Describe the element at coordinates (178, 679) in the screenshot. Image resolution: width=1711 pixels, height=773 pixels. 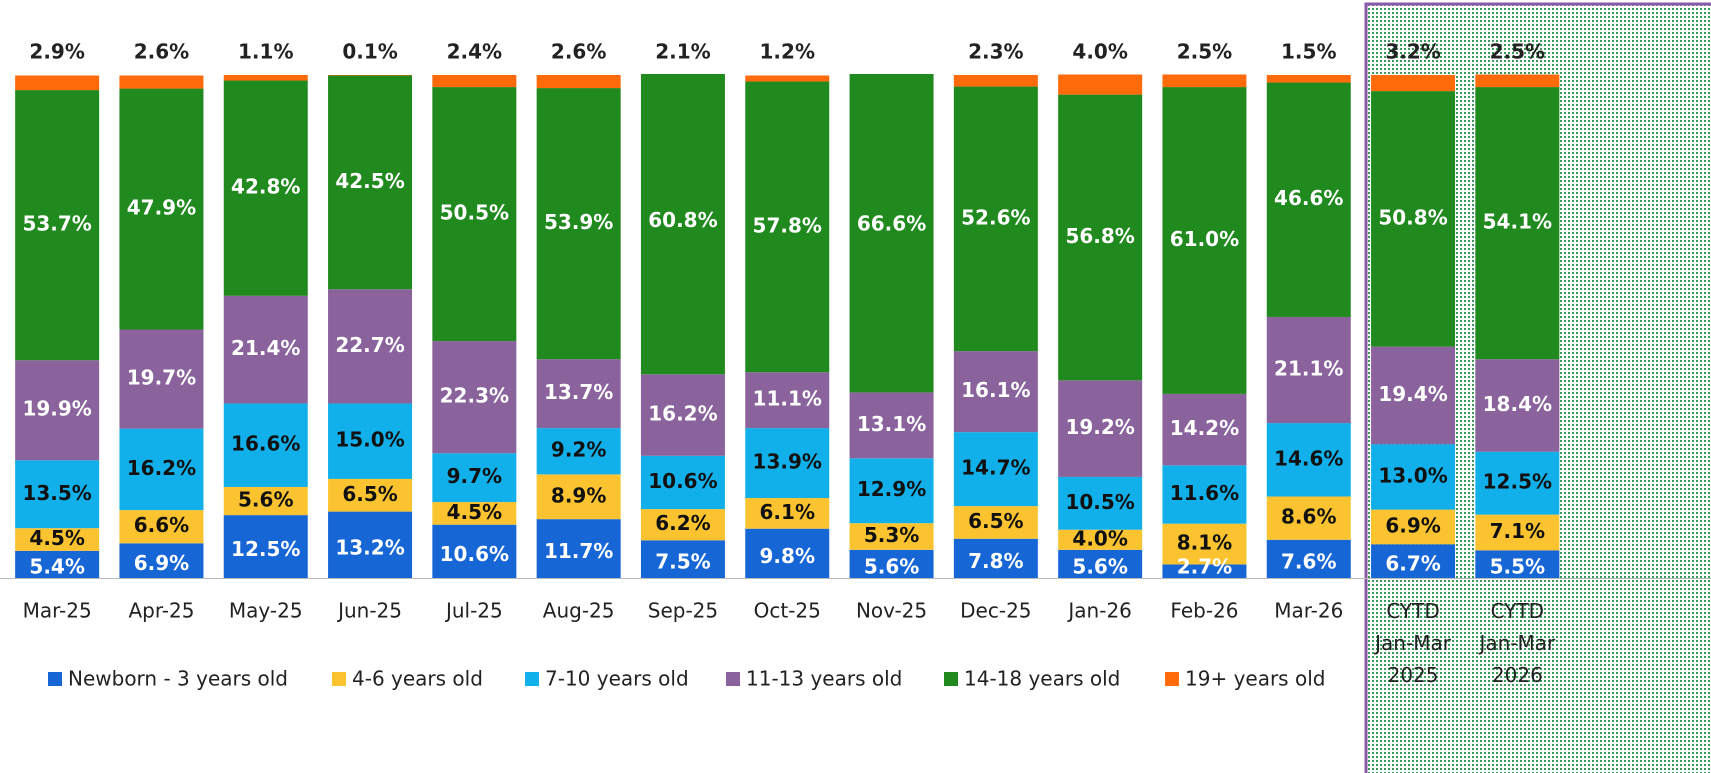
I see `legend-label: Newborn - 3 years old` at that location.